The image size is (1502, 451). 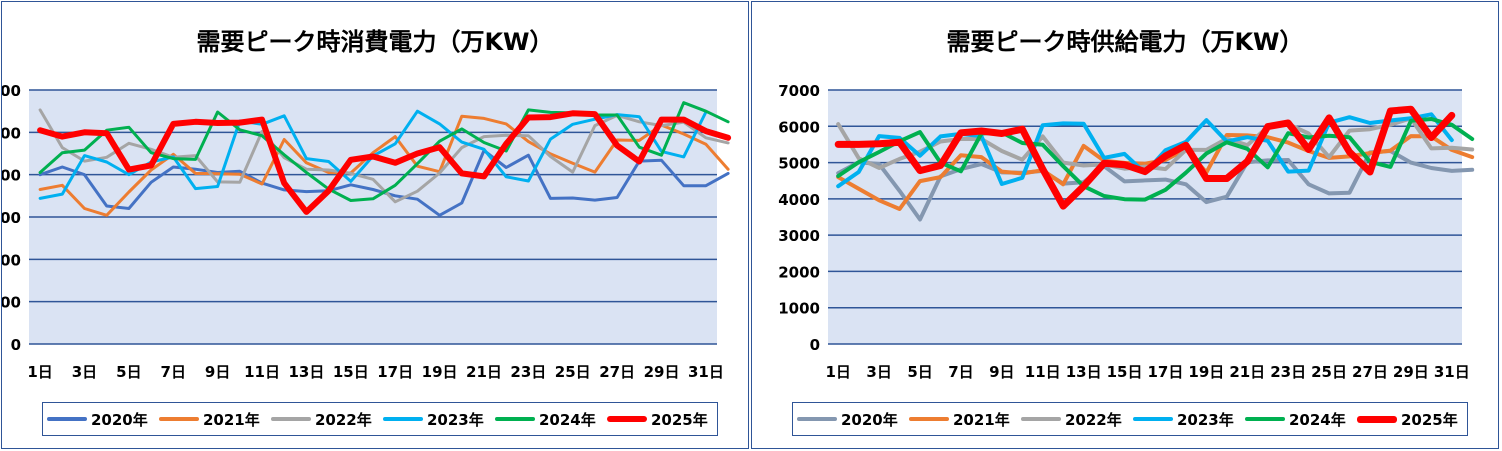 I want to click on chart-title: 需要ピーク時消費電力（万KW）, so click(x=375, y=42).